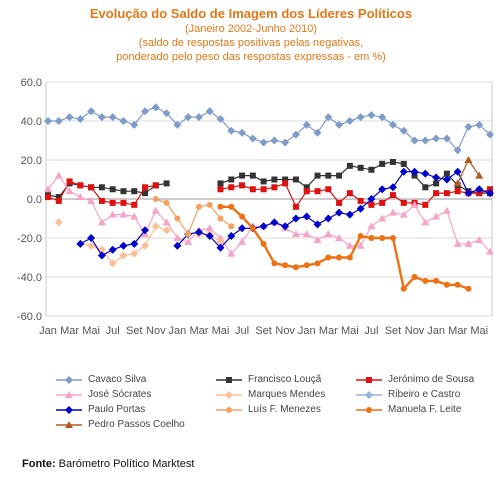  What do you see at coordinates (29, 278) in the screenshot?
I see `y-tick-label: -40.0` at bounding box center [29, 278].